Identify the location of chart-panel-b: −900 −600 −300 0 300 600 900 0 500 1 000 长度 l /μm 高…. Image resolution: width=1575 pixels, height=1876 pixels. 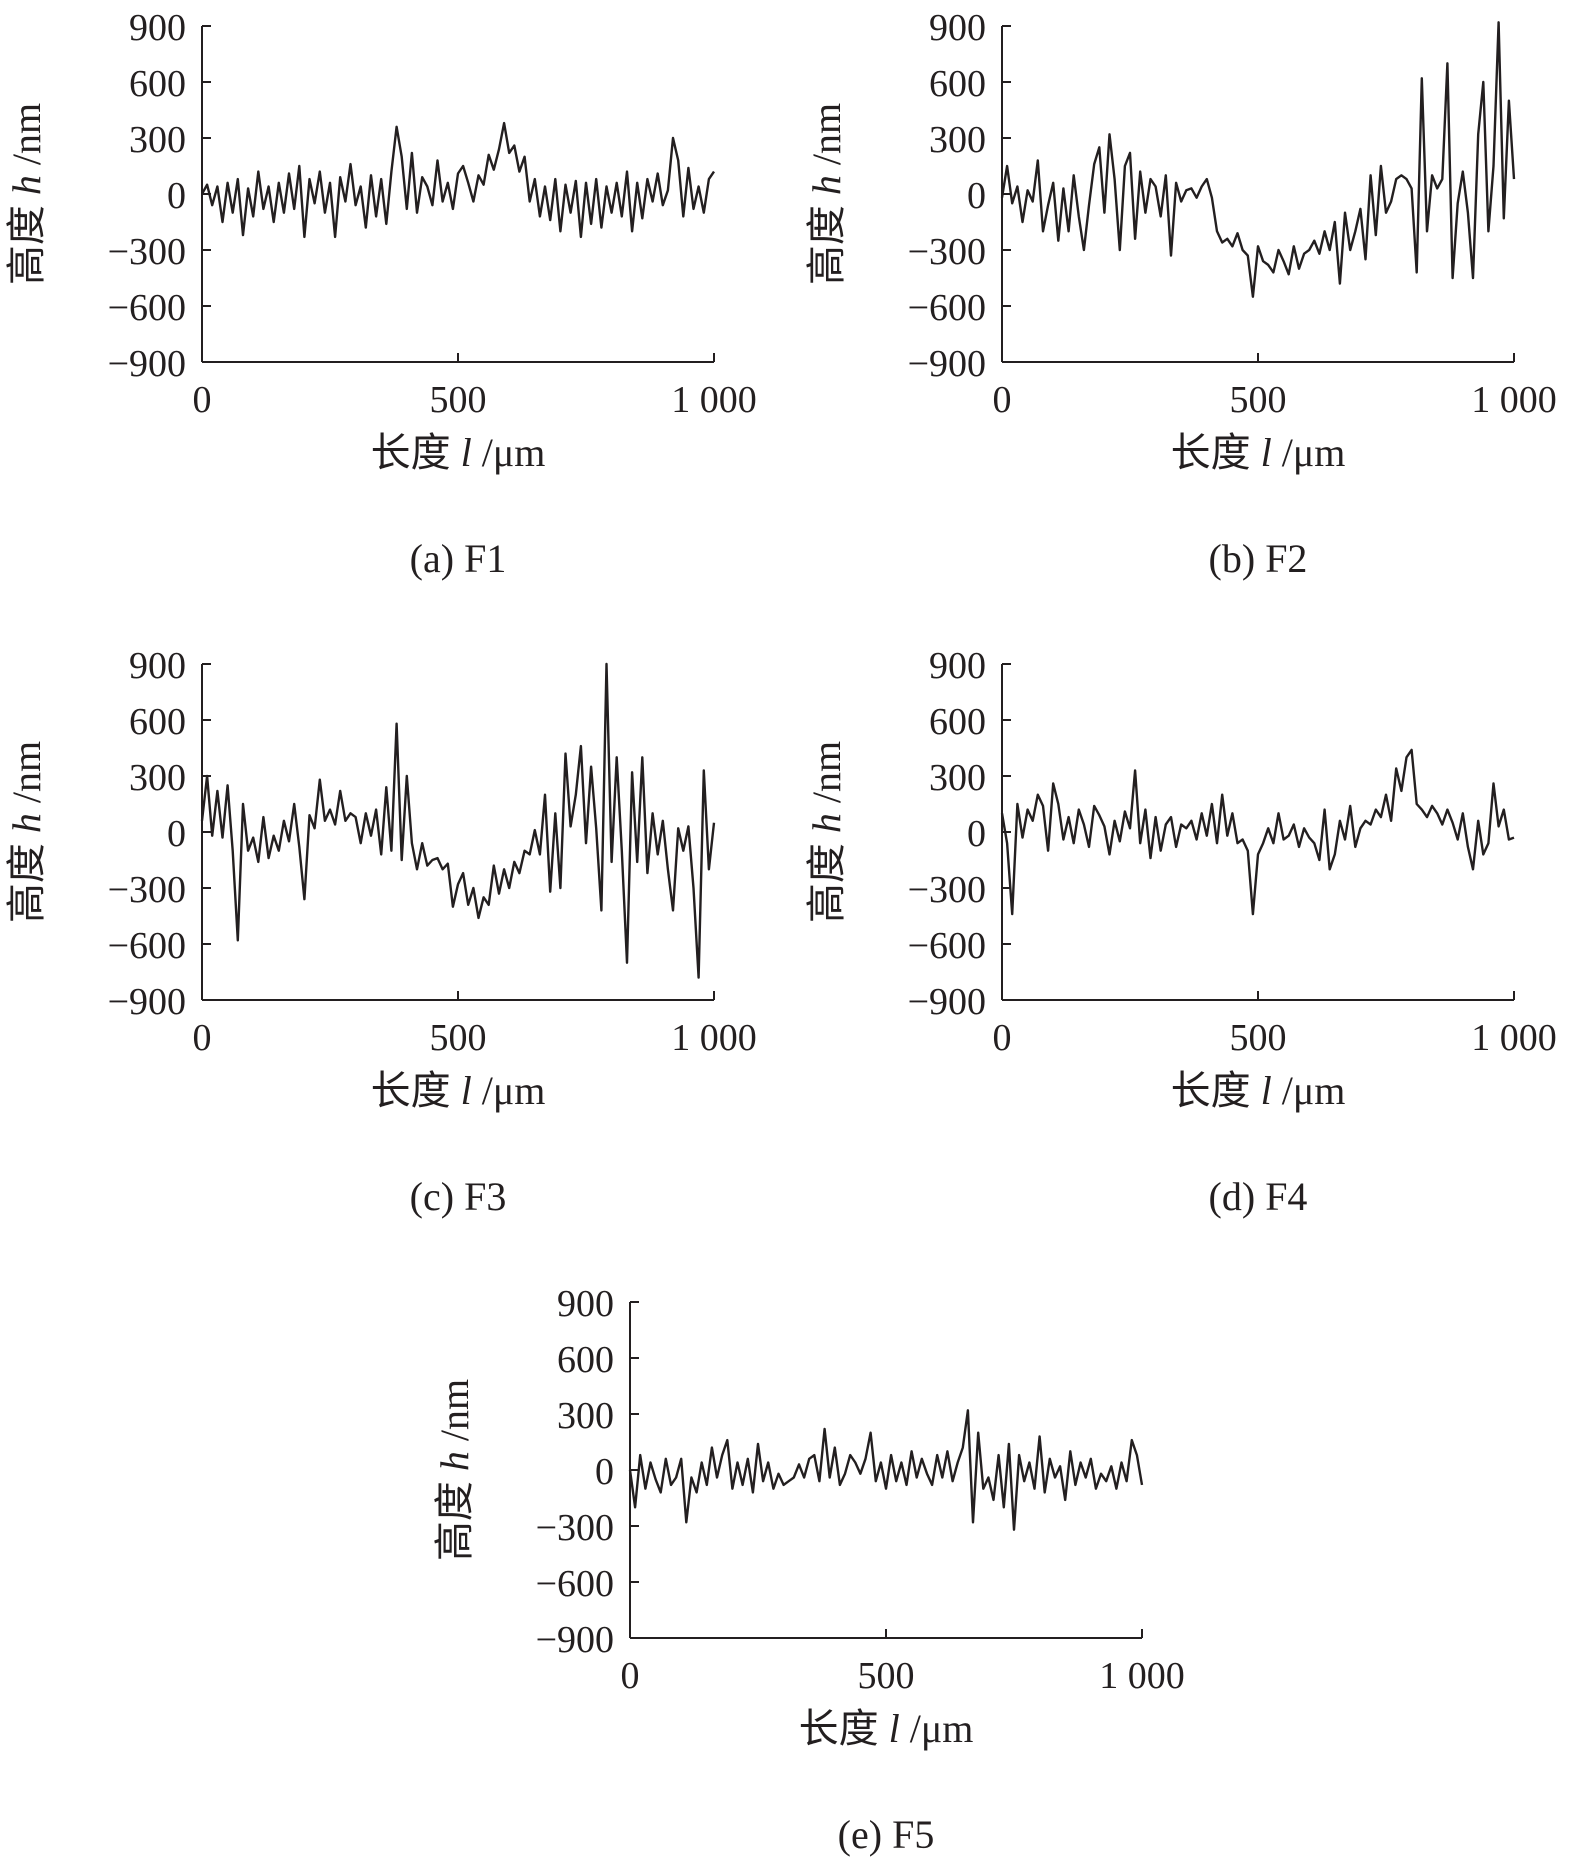
(1180, 294).